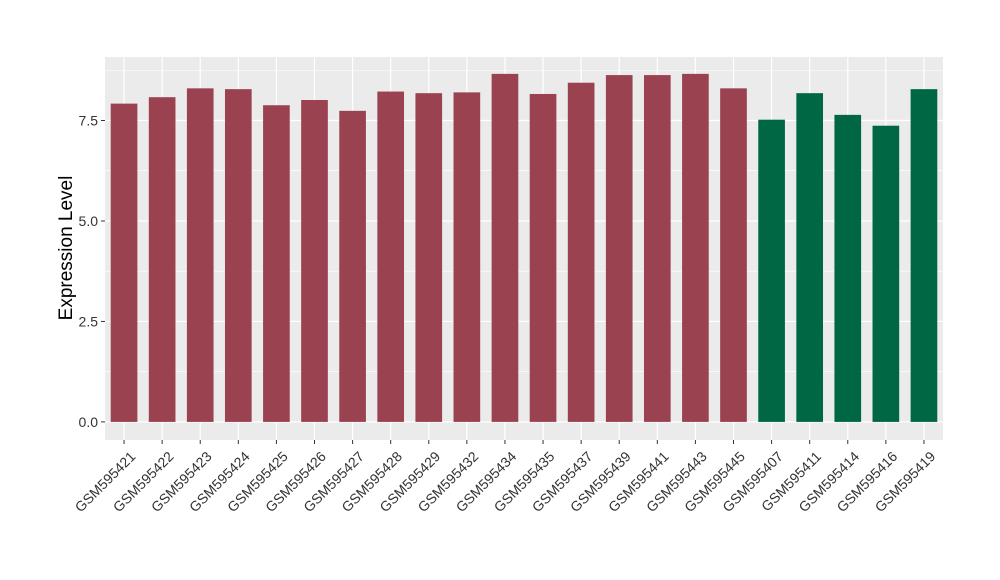 The width and height of the screenshot is (1000, 580). What do you see at coordinates (619, 248) in the screenshot?
I see `bar-gsm595439` at bounding box center [619, 248].